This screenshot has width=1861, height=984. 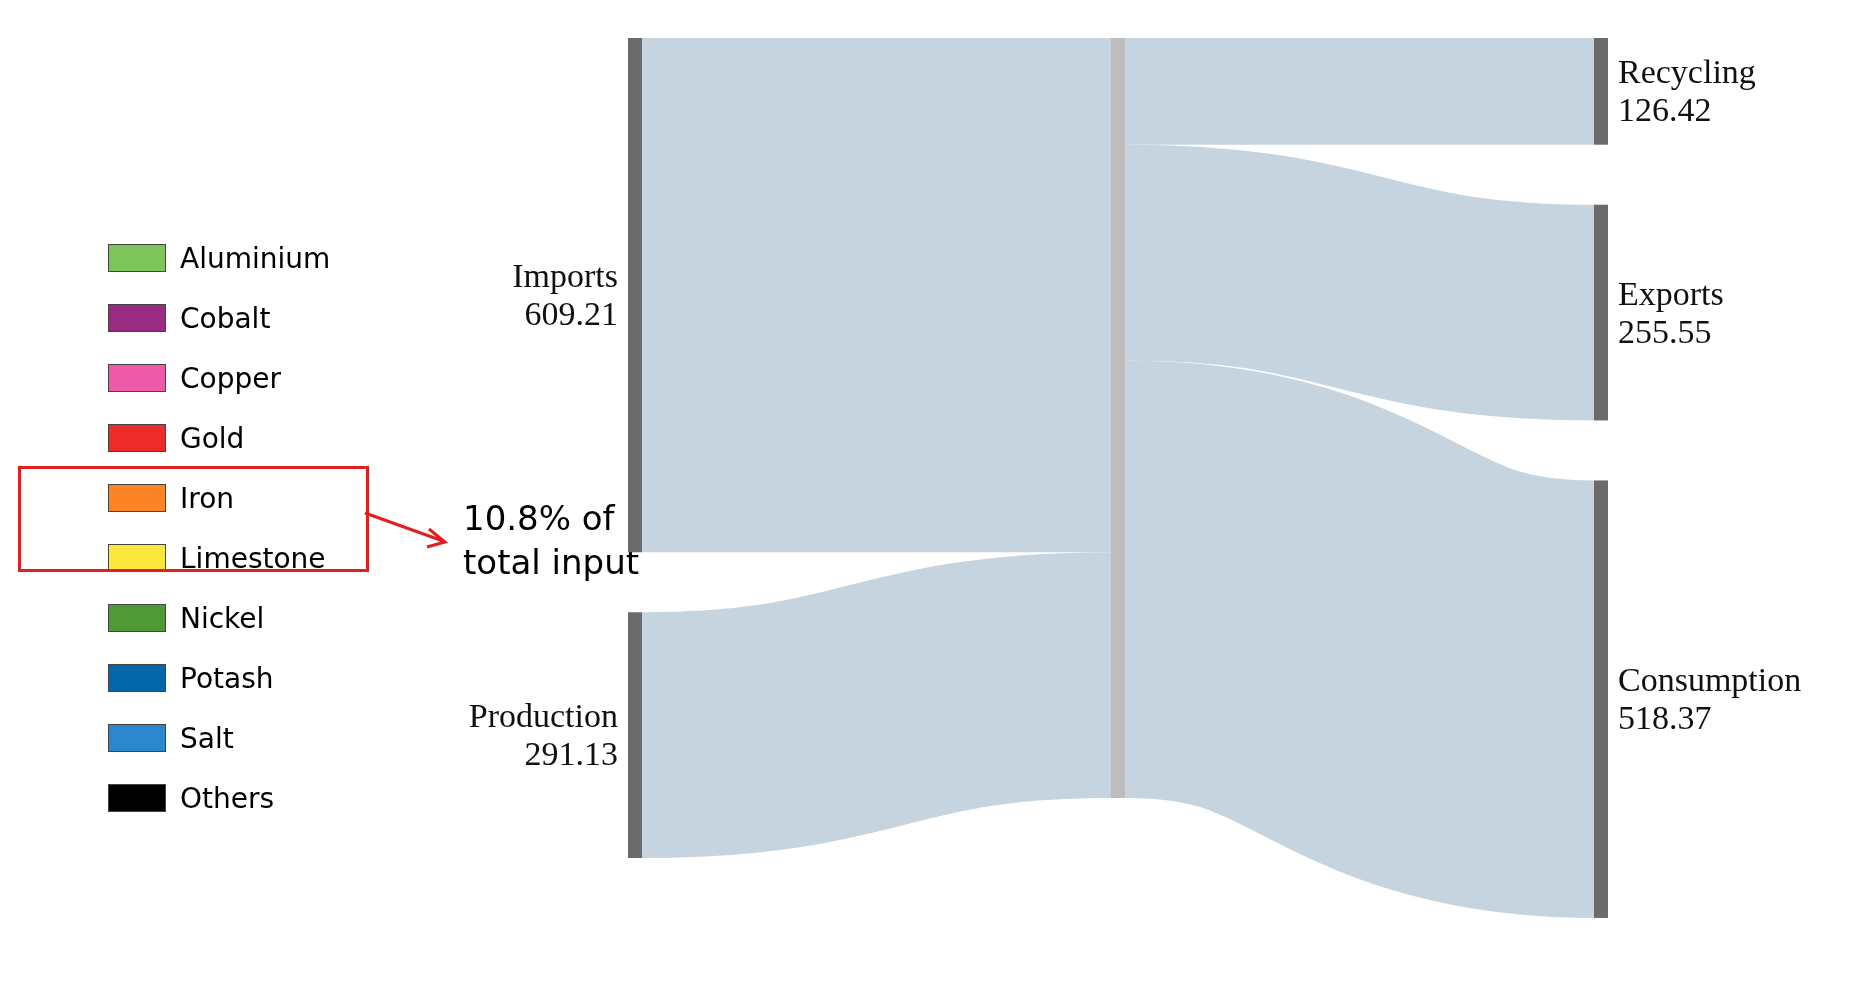 I want to click on legend-label: Others, so click(x=227, y=798).